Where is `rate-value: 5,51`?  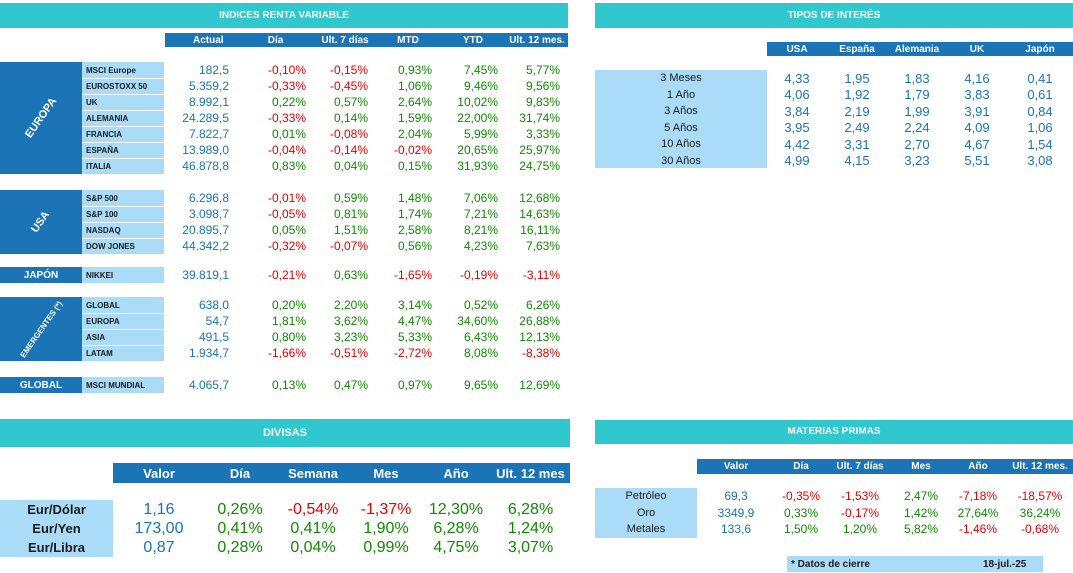 rate-value: 5,51 is located at coordinates (977, 161).